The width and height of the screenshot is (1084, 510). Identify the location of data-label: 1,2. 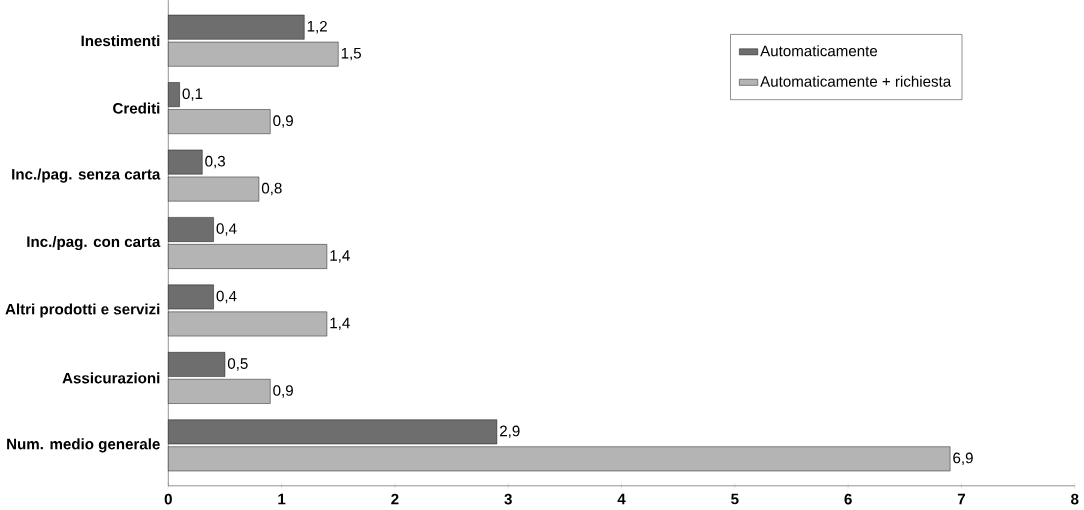
(317, 27).